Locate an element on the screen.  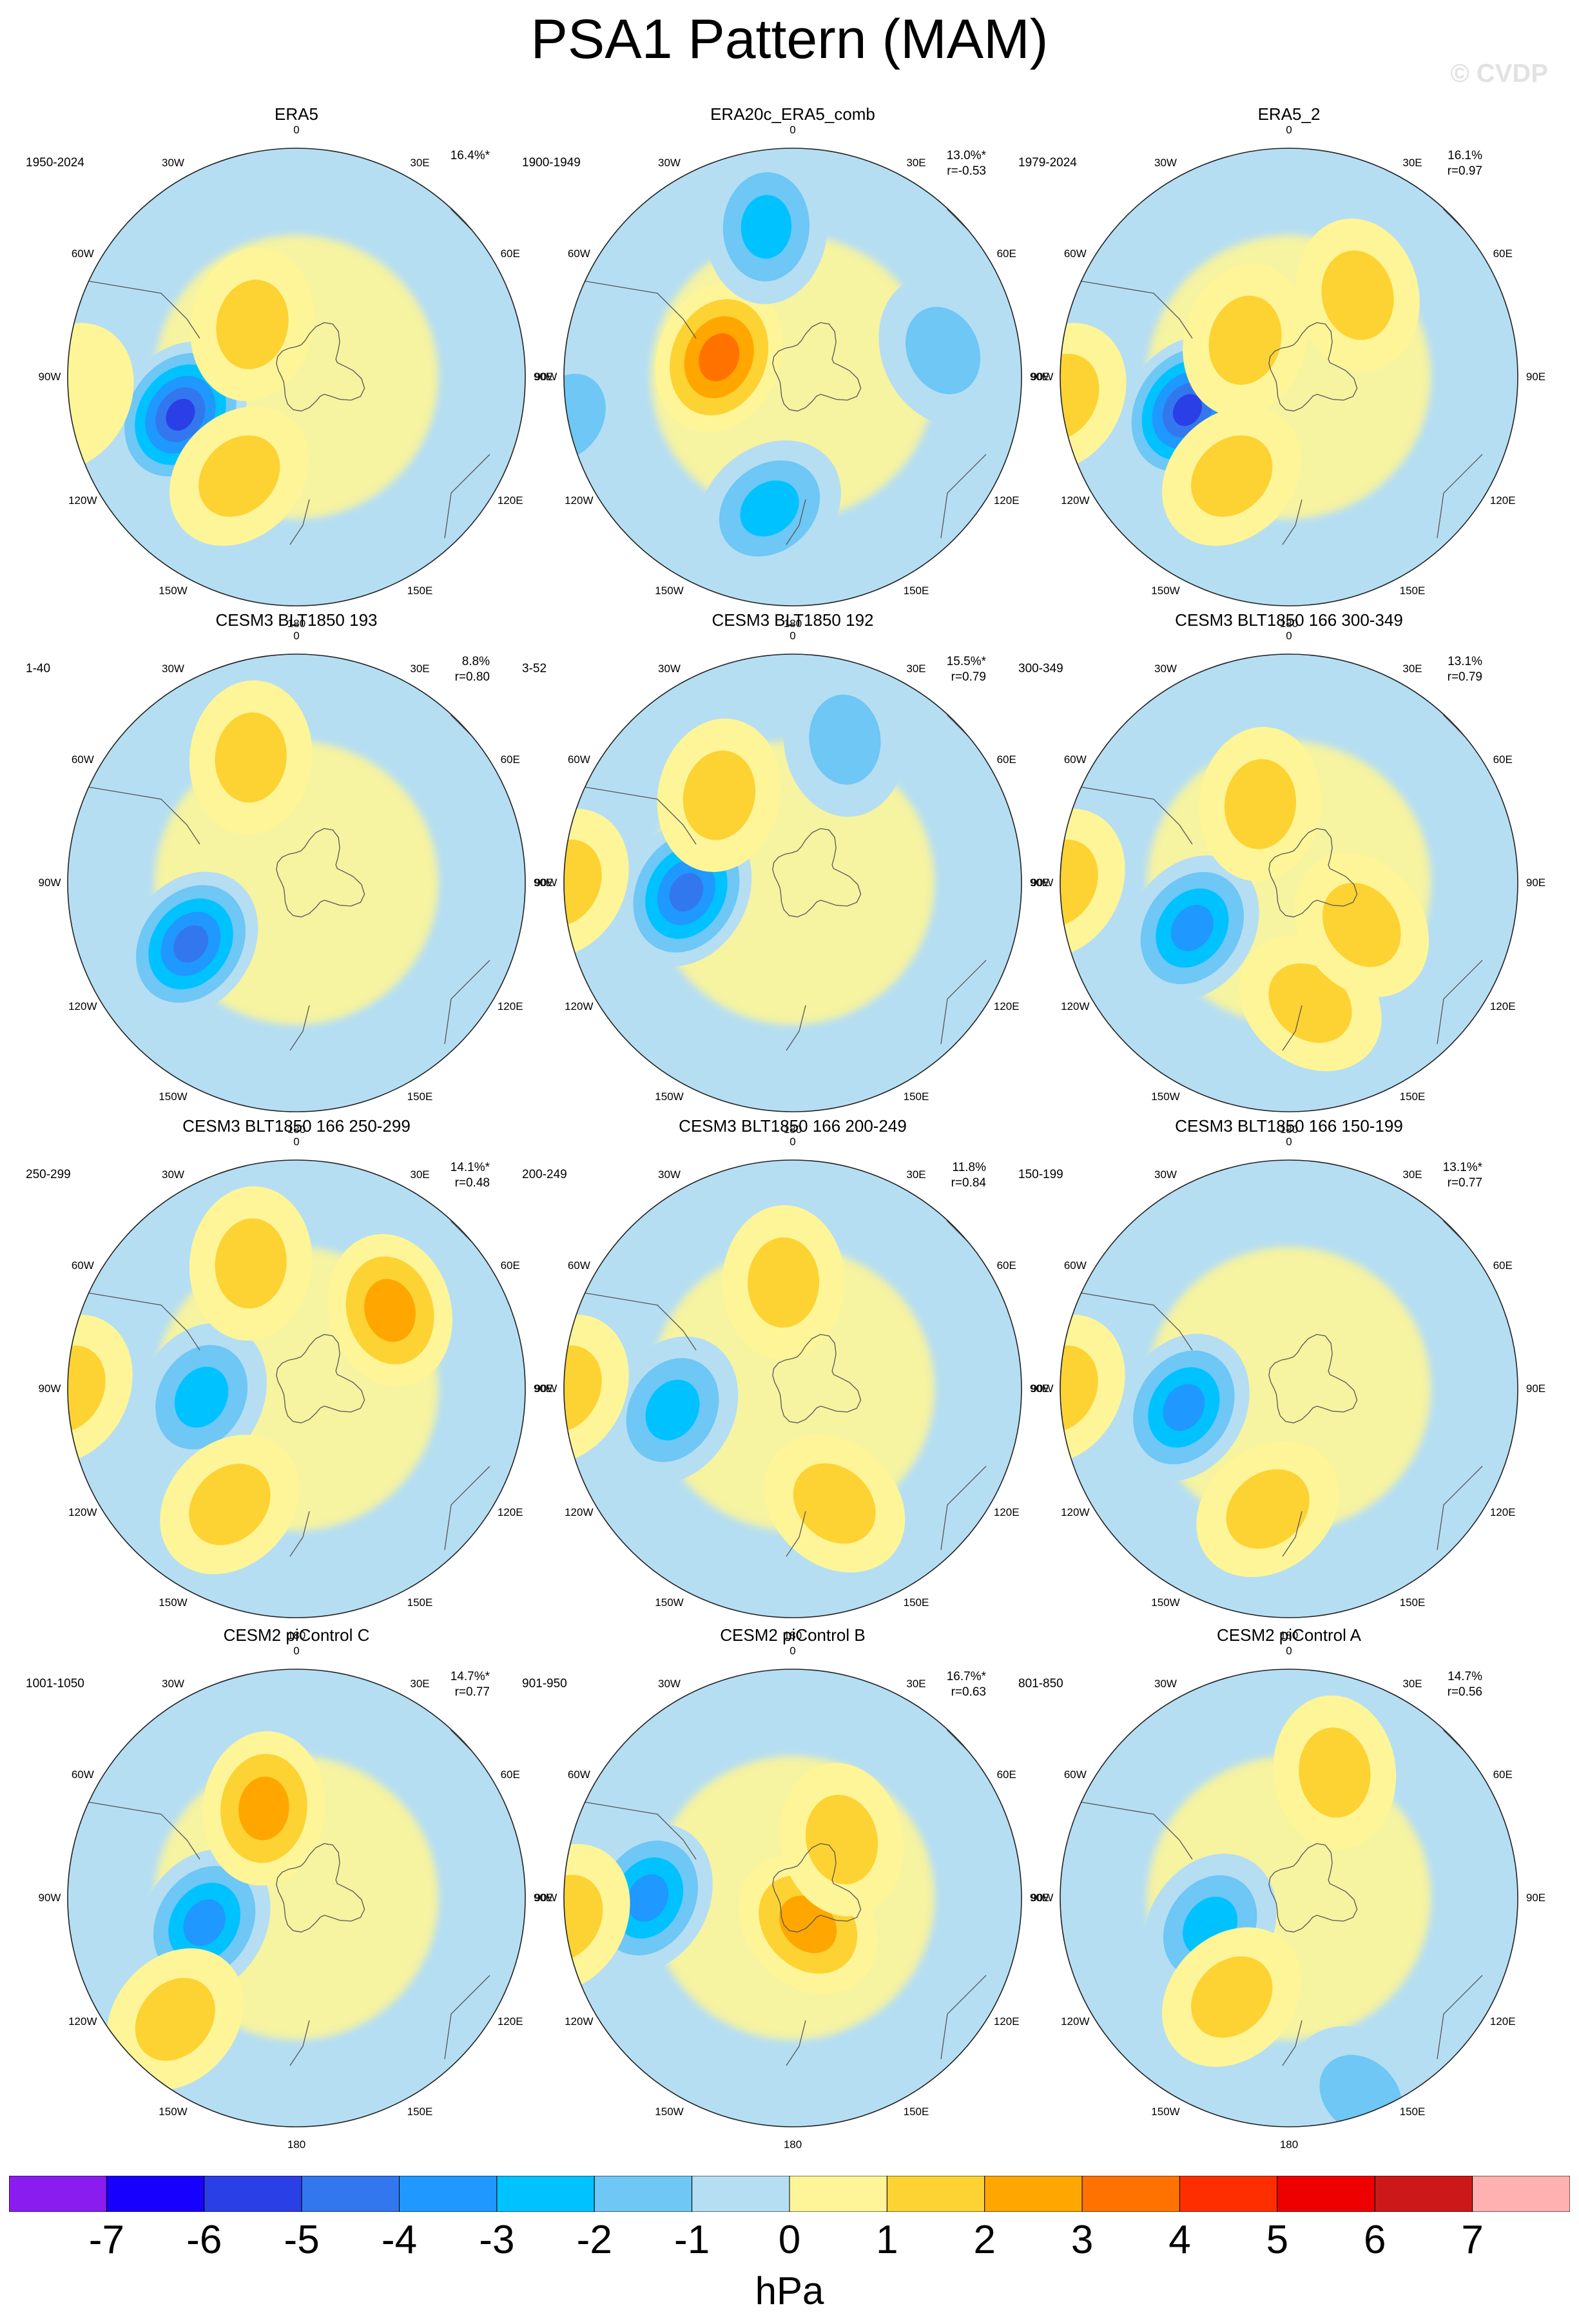
panel-variance-explained: 14.1%* is located at coordinates (470, 1167).